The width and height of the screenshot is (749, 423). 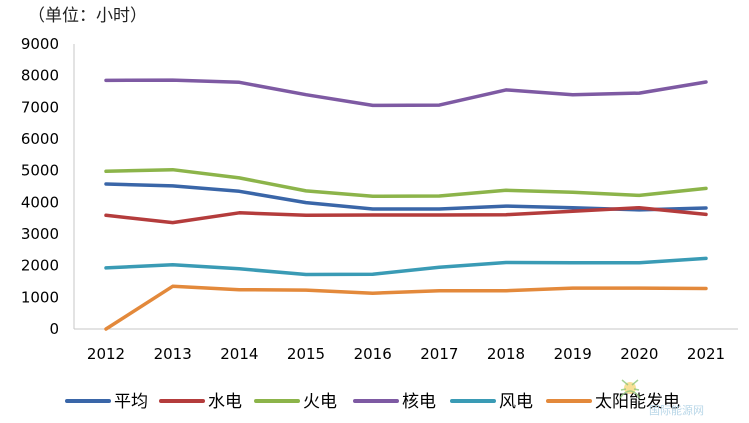 I want to click on legend: 平均 水电 火电 核电 风电 太阳能发电, so click(x=372, y=402).